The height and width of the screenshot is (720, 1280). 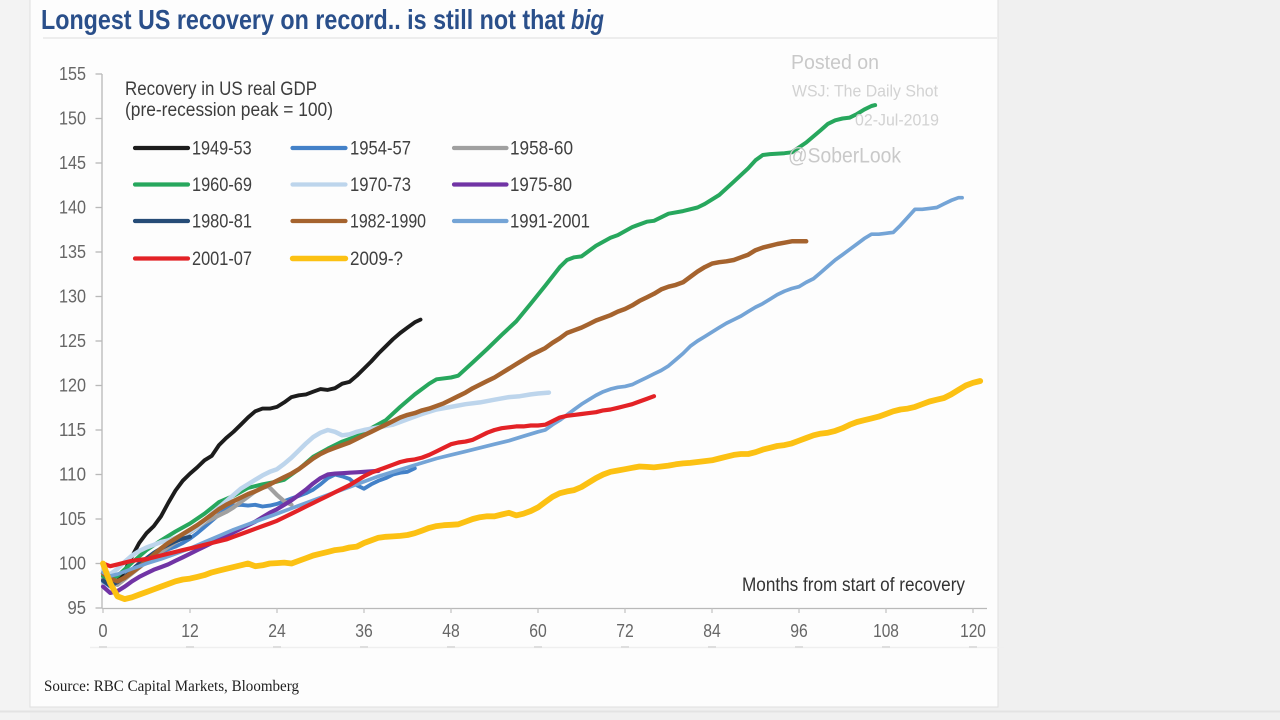 What do you see at coordinates (541, 185) in the screenshot?
I see `svg-text: 1975-80` at bounding box center [541, 185].